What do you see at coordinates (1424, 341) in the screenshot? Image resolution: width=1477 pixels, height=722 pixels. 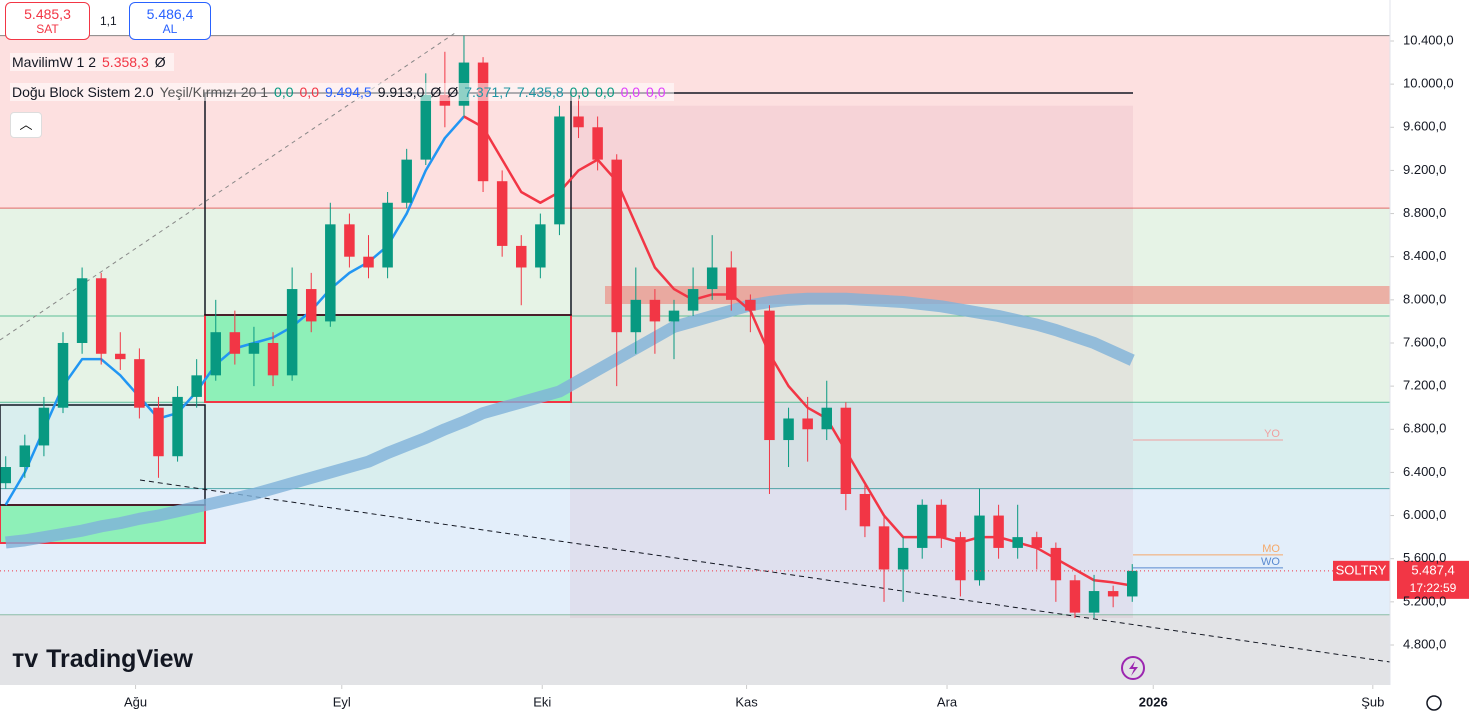 I see `y-tick-label: 7.600,0` at bounding box center [1424, 341].